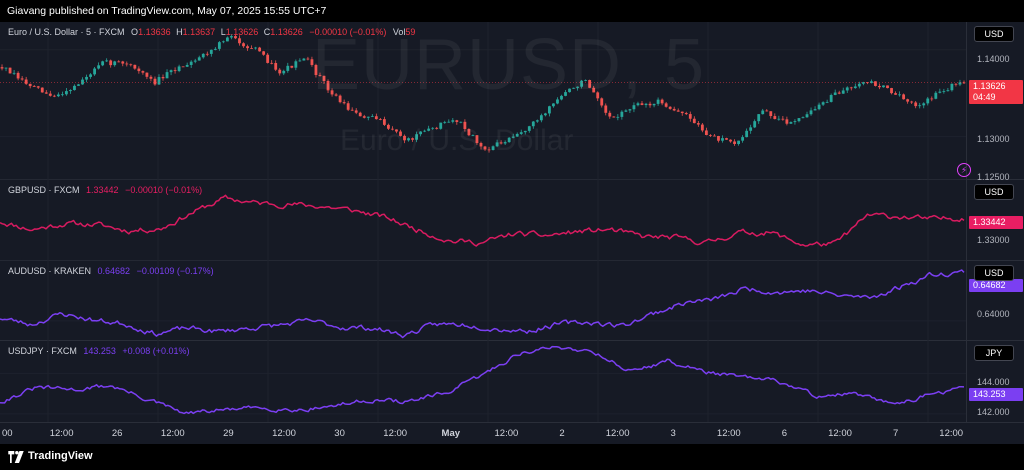 The height and width of the screenshot is (470, 1024). Describe the element at coordinates (994, 34) in the screenshot. I see `eurusd-currency-button: USD` at that location.